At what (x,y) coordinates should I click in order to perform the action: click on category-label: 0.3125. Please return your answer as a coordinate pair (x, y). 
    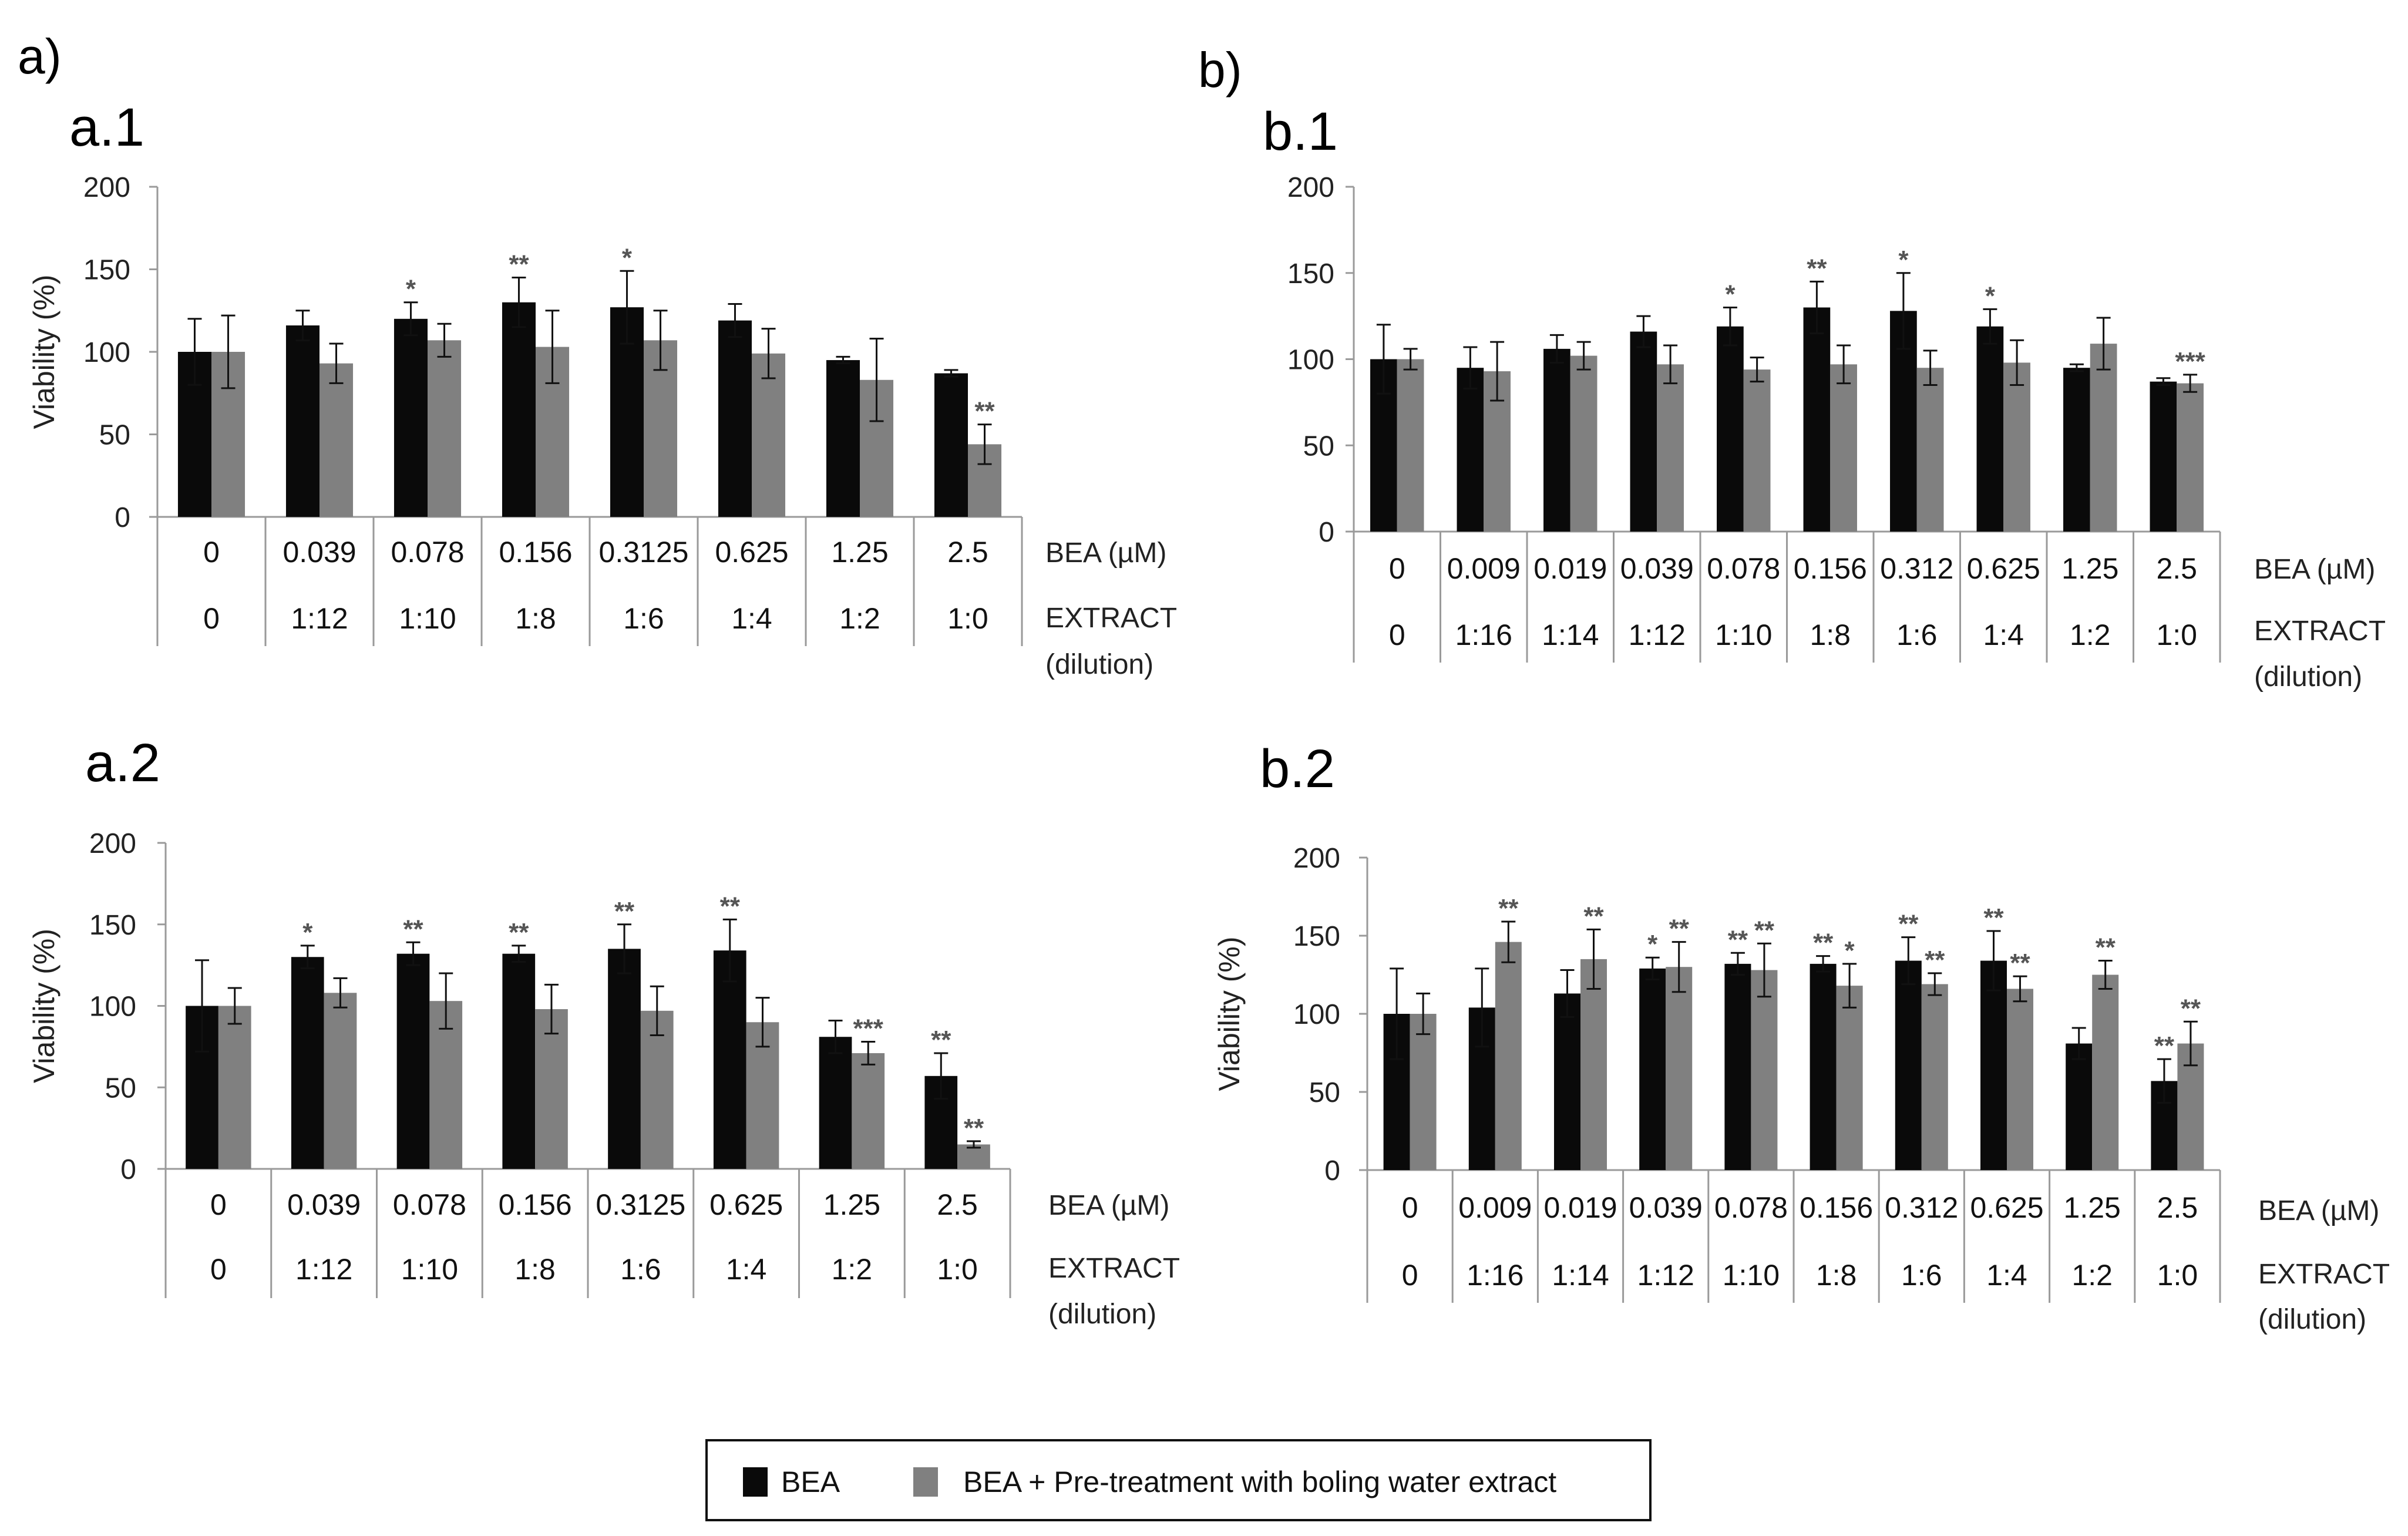
    Looking at the image, I should click on (640, 1204).